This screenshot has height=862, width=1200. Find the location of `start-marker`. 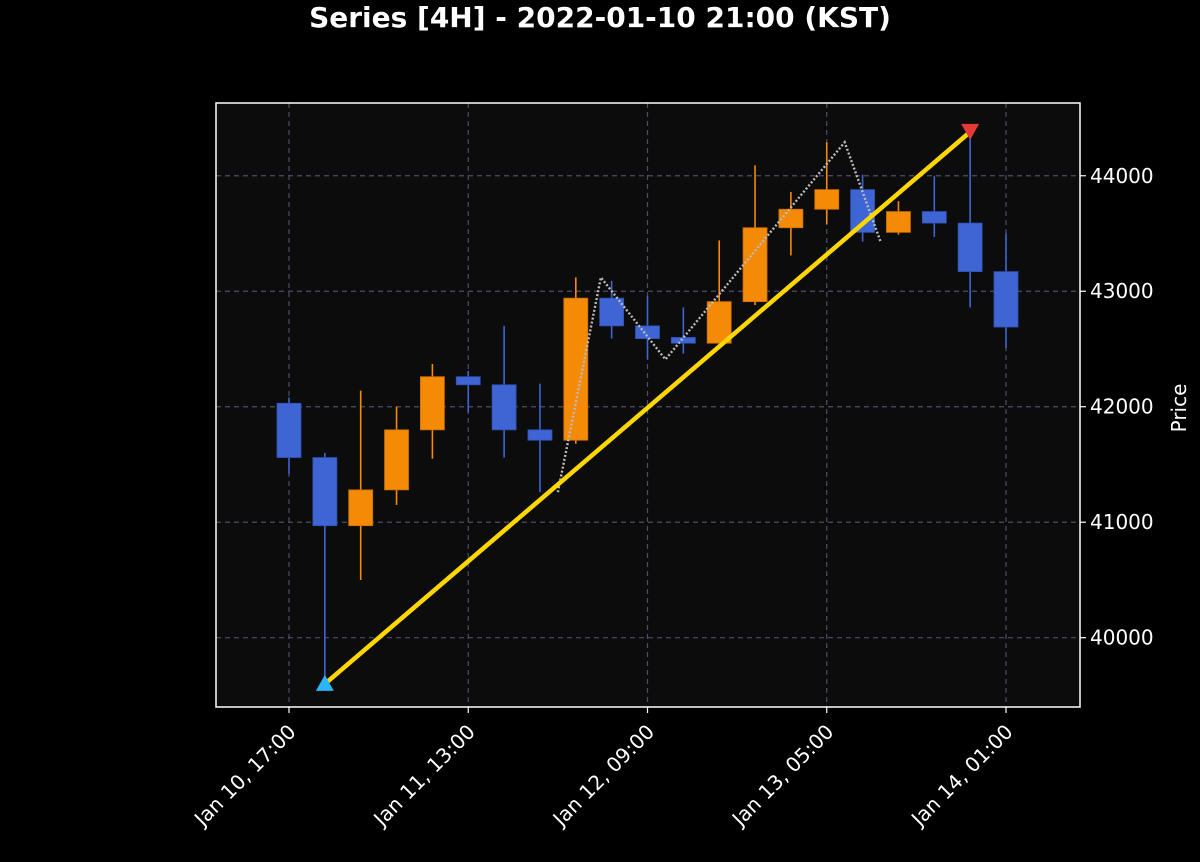

start-marker is located at coordinates (324, 682).